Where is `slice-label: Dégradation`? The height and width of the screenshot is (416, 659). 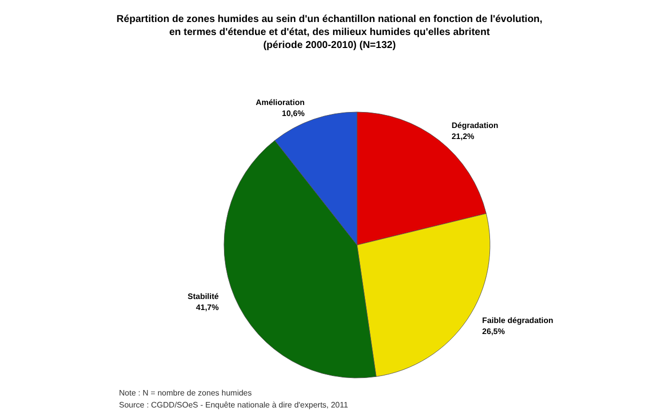 slice-label: Dégradation is located at coordinates (475, 125).